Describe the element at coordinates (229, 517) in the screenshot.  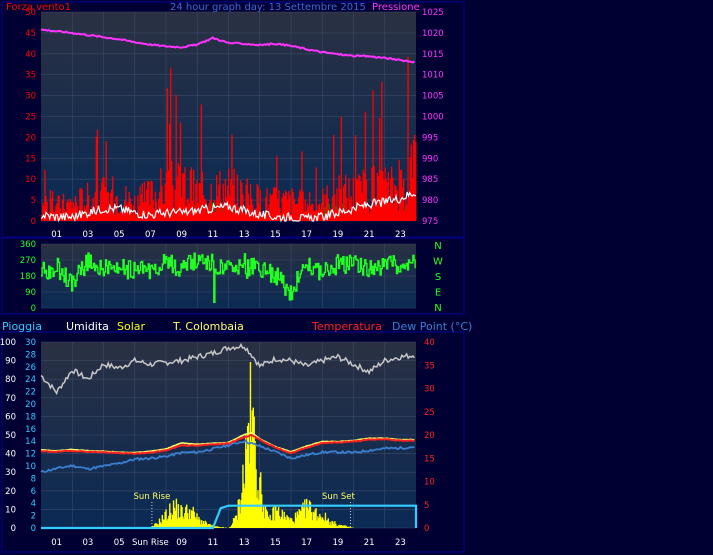
I see `rain-line` at that location.